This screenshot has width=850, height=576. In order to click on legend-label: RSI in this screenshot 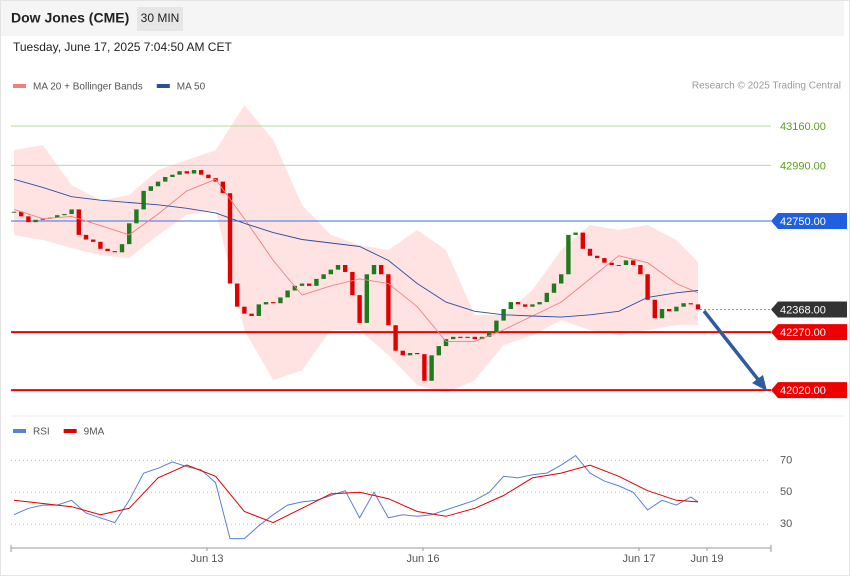, I will do `click(41, 432)`.